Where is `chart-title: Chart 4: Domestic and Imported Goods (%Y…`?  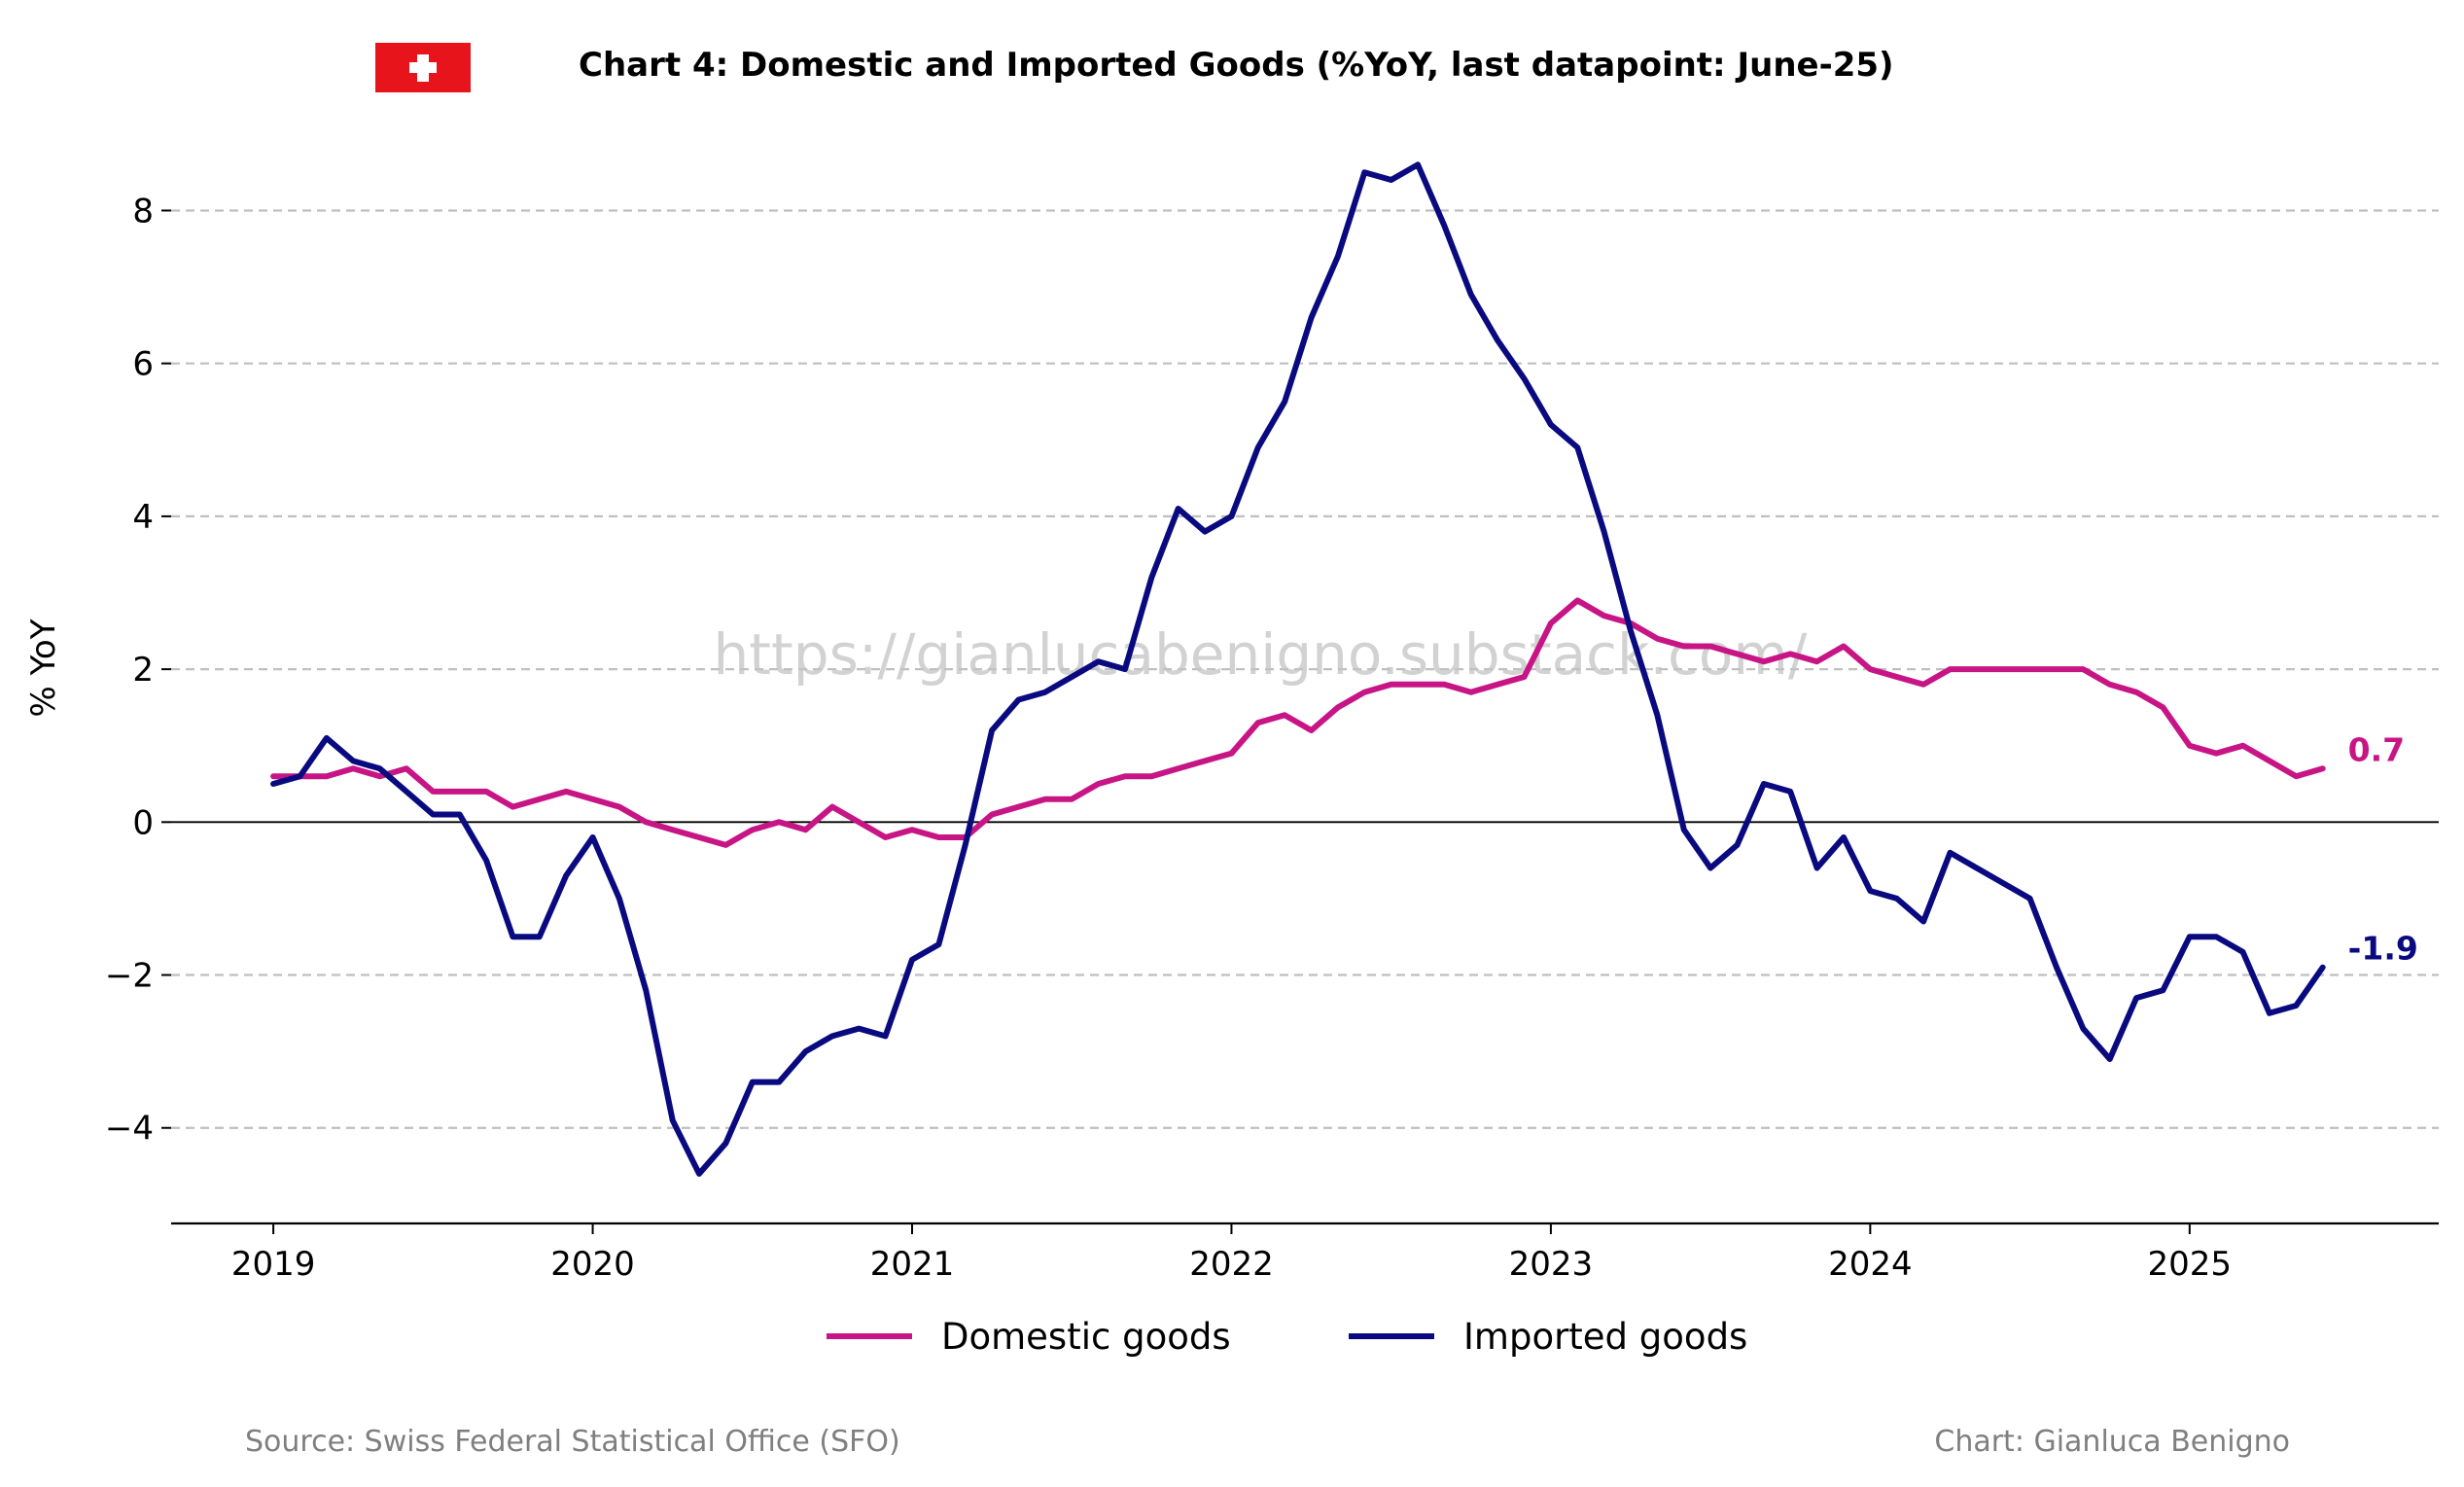 chart-title: Chart 4: Domestic and Imported Goods (%Y… is located at coordinates (1236, 66).